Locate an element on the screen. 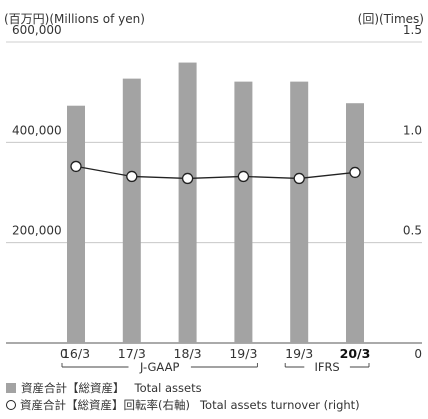 The height and width of the screenshot is (419, 428). legend-line-jp: 資産合計【総資産】回転率(右軸) is located at coordinates (105, 405).